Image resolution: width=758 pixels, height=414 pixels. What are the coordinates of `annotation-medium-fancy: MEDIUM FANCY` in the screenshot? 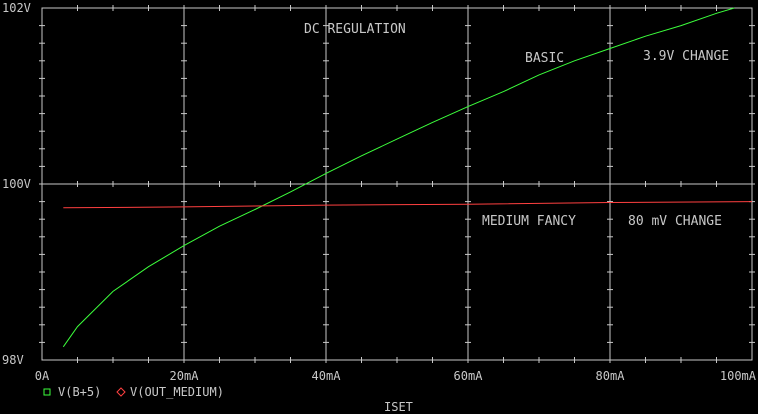 It's located at (529, 221).